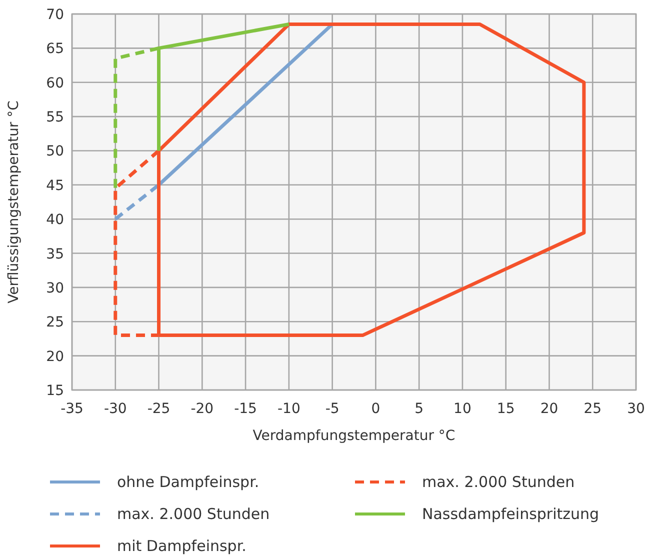 This screenshot has width=647, height=556. Describe the element at coordinates (593, 409) in the screenshot. I see `x-tick-label: 25` at that location.